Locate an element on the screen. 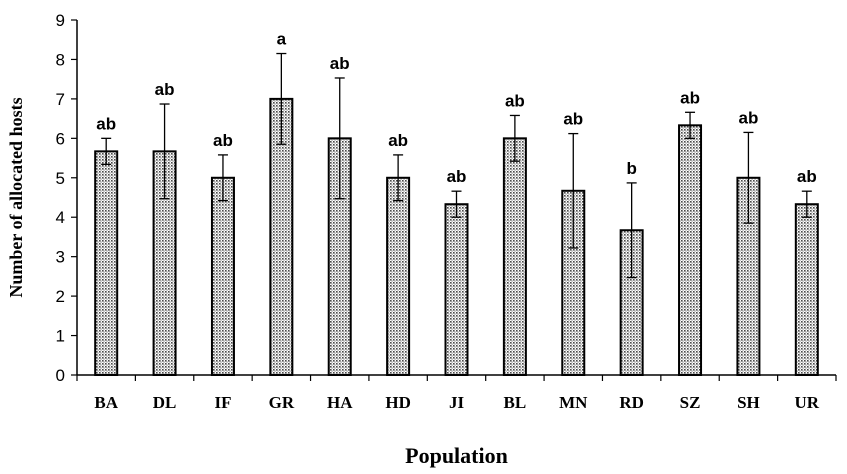 This screenshot has width=847, height=474. y-ticks: 0 1 2 3 4 5 6 7 8 9 is located at coordinates (66, 198).